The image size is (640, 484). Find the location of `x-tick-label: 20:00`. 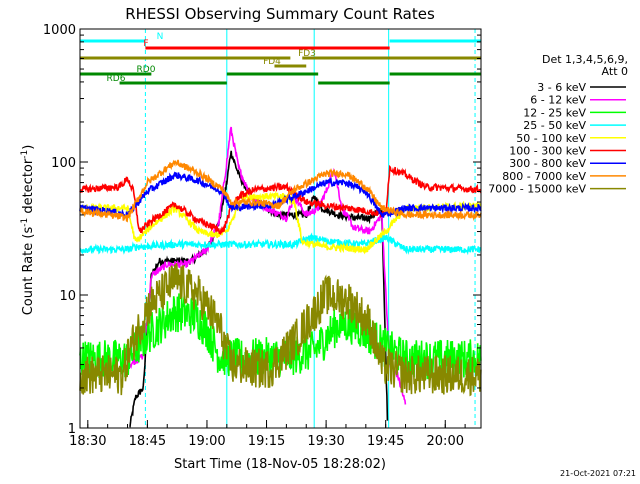

x-tick-label: 20:00 is located at coordinates (445, 441).